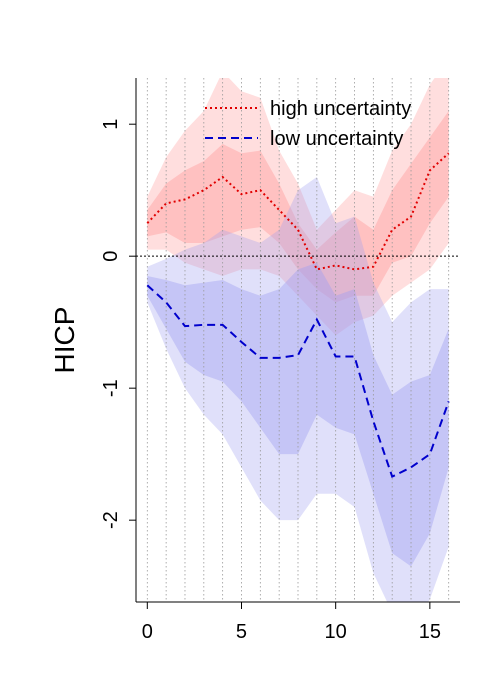 The image size is (500, 700). Describe the element at coordinates (336, 139) in the screenshot. I see `legend-label-1: low uncertainty` at that location.